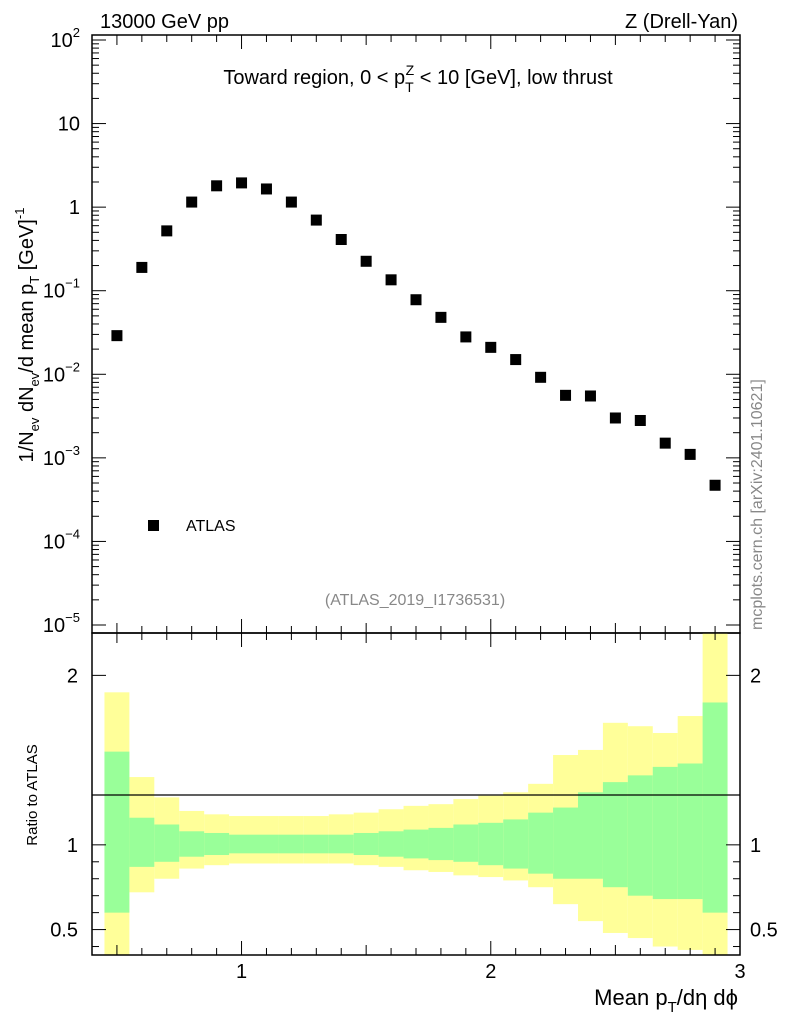  What do you see at coordinates (707, 997) in the screenshot?
I see `xlabel-b: /dη dϕ` at bounding box center [707, 997].